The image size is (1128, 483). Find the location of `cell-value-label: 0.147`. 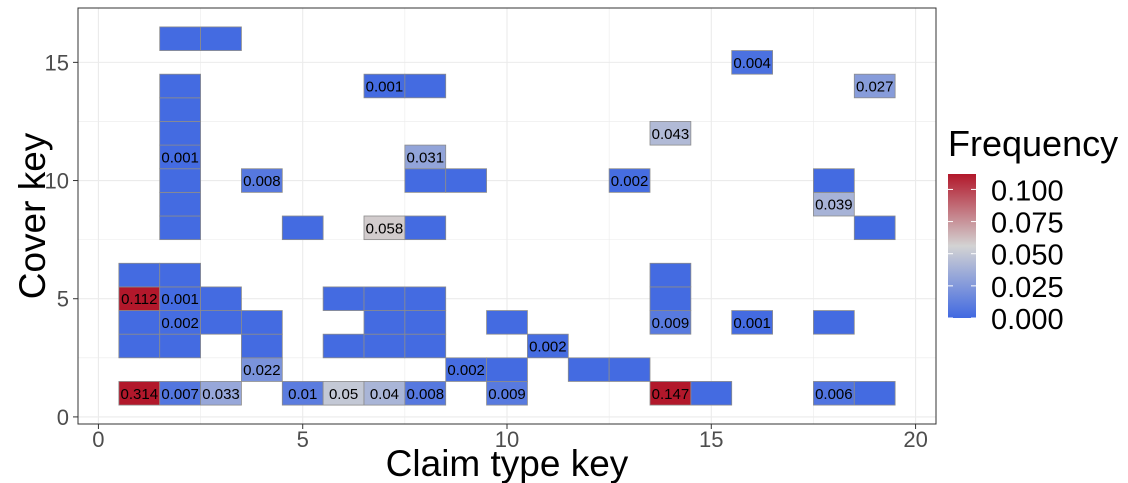

cell-value-label: 0.147 is located at coordinates (671, 394).